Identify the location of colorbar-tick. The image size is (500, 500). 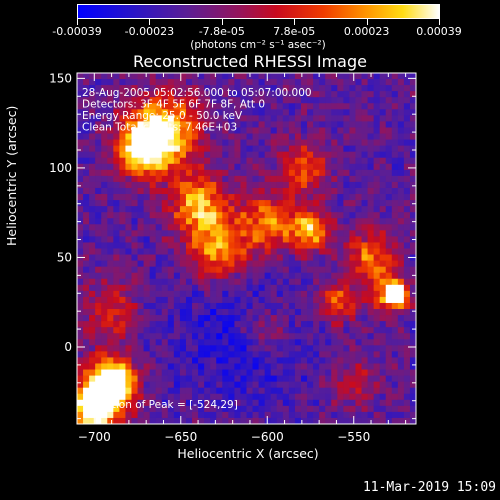
(439, 22).